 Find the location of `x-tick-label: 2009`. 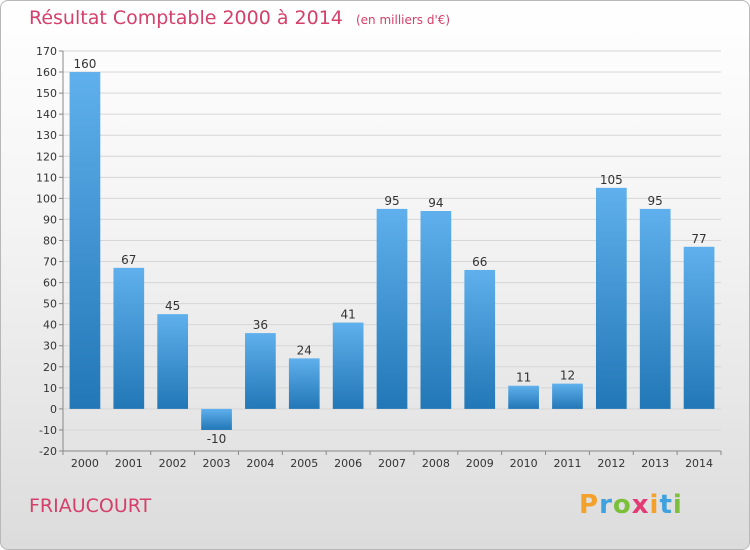

x-tick-label: 2009 is located at coordinates (480, 463).